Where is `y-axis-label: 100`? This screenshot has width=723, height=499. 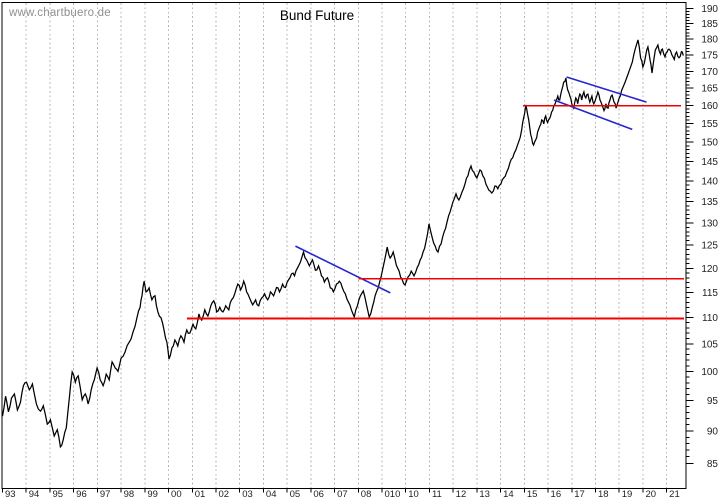 y-axis-label: 100 is located at coordinates (709, 372).